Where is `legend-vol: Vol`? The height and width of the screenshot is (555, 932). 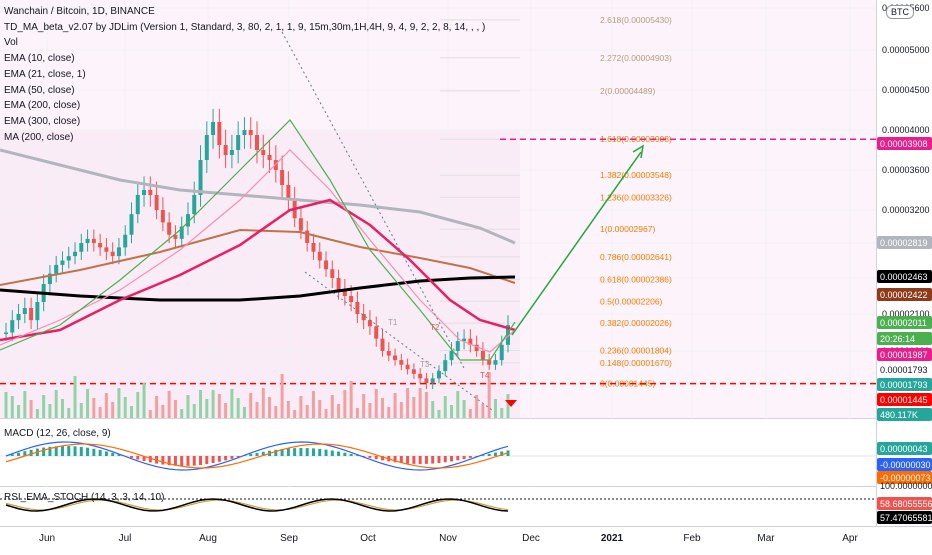
legend-vol: Vol is located at coordinates (244, 43).